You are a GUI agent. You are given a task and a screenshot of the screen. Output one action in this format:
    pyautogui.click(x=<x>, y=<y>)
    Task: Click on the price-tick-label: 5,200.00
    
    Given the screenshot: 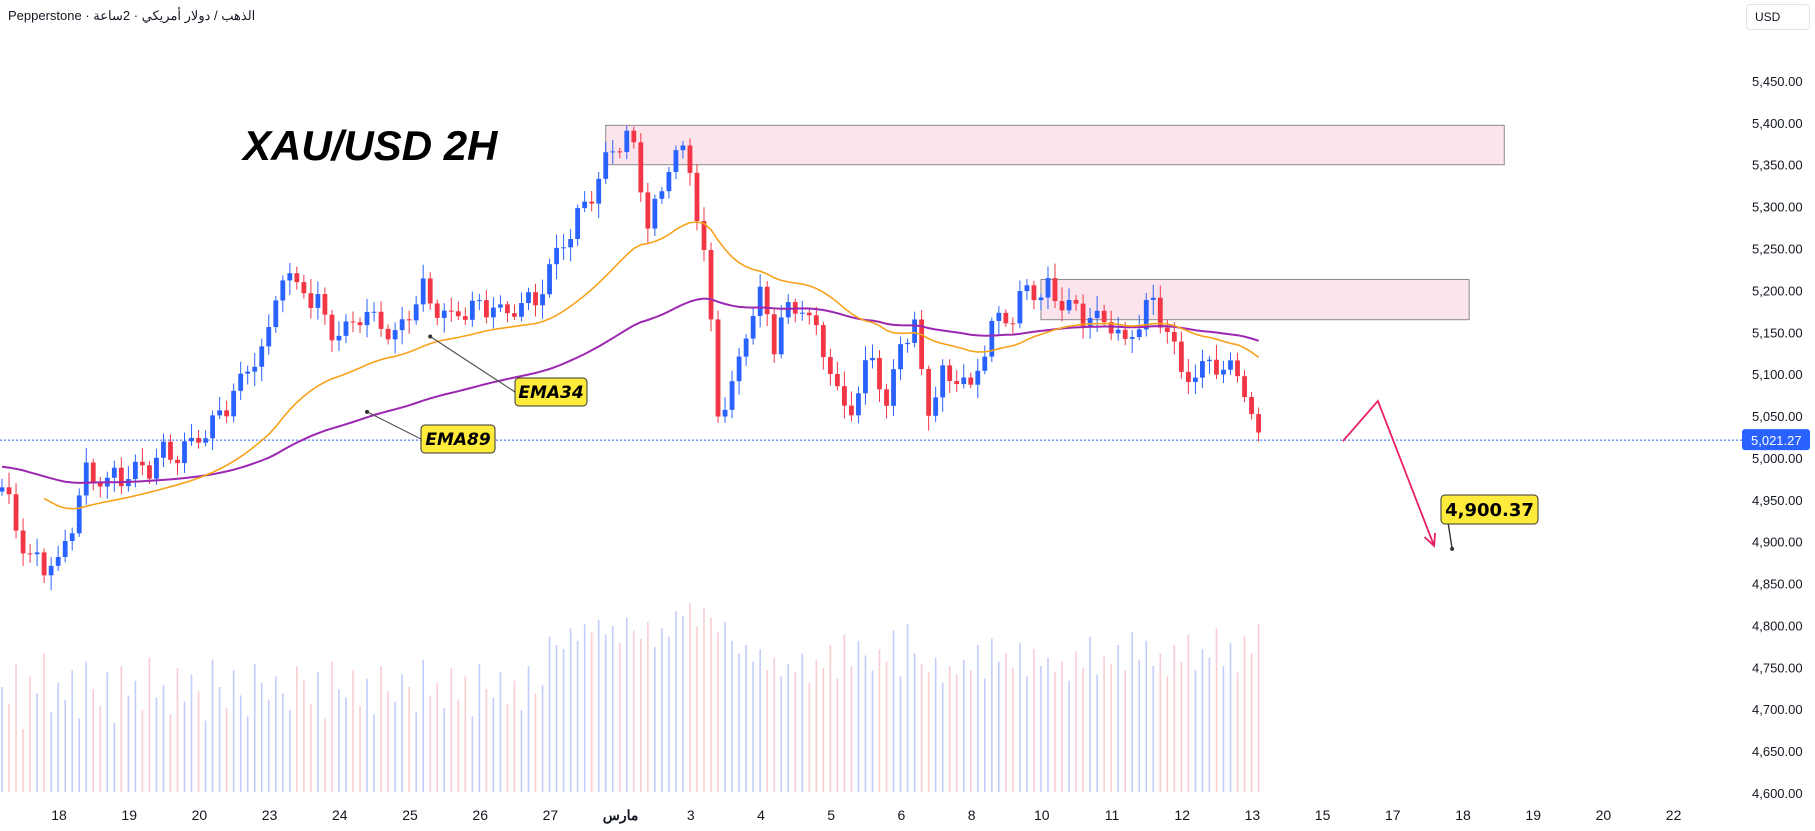 What is the action you would take?
    pyautogui.click(x=1777, y=290)
    